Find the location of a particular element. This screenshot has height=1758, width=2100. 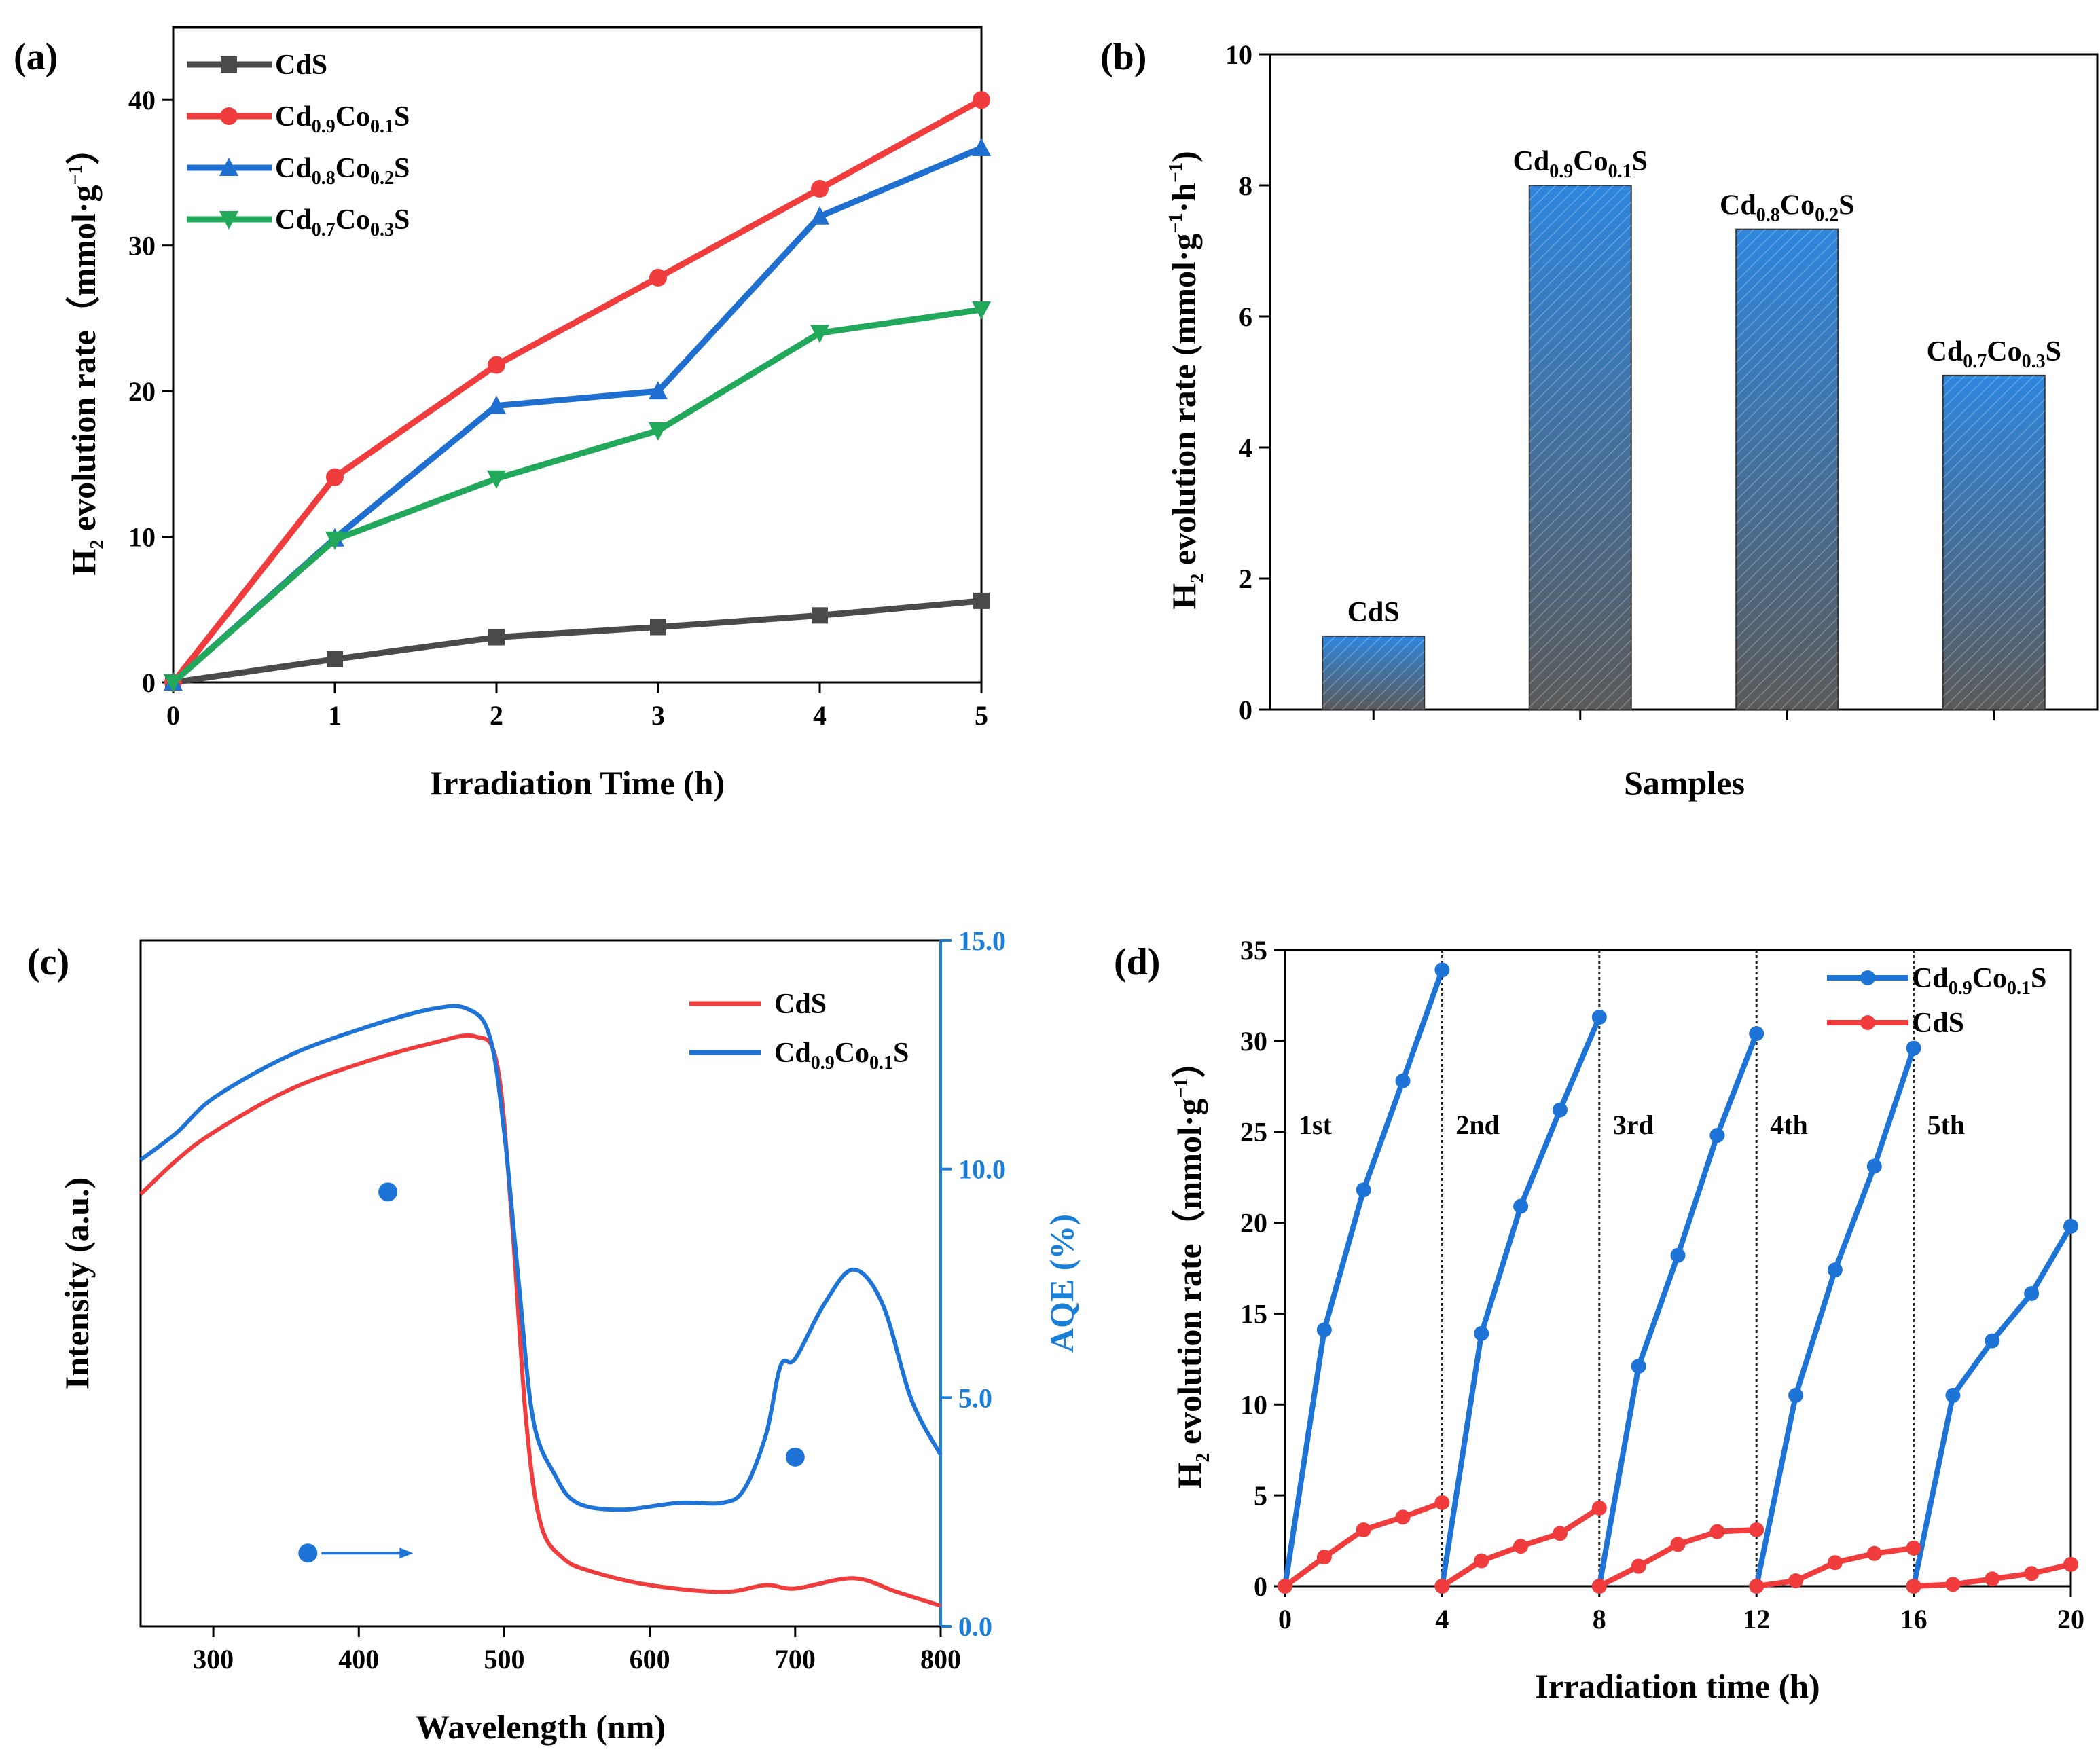

panel-a-xlabel: Irradiation Time (h) is located at coordinates (577, 783).